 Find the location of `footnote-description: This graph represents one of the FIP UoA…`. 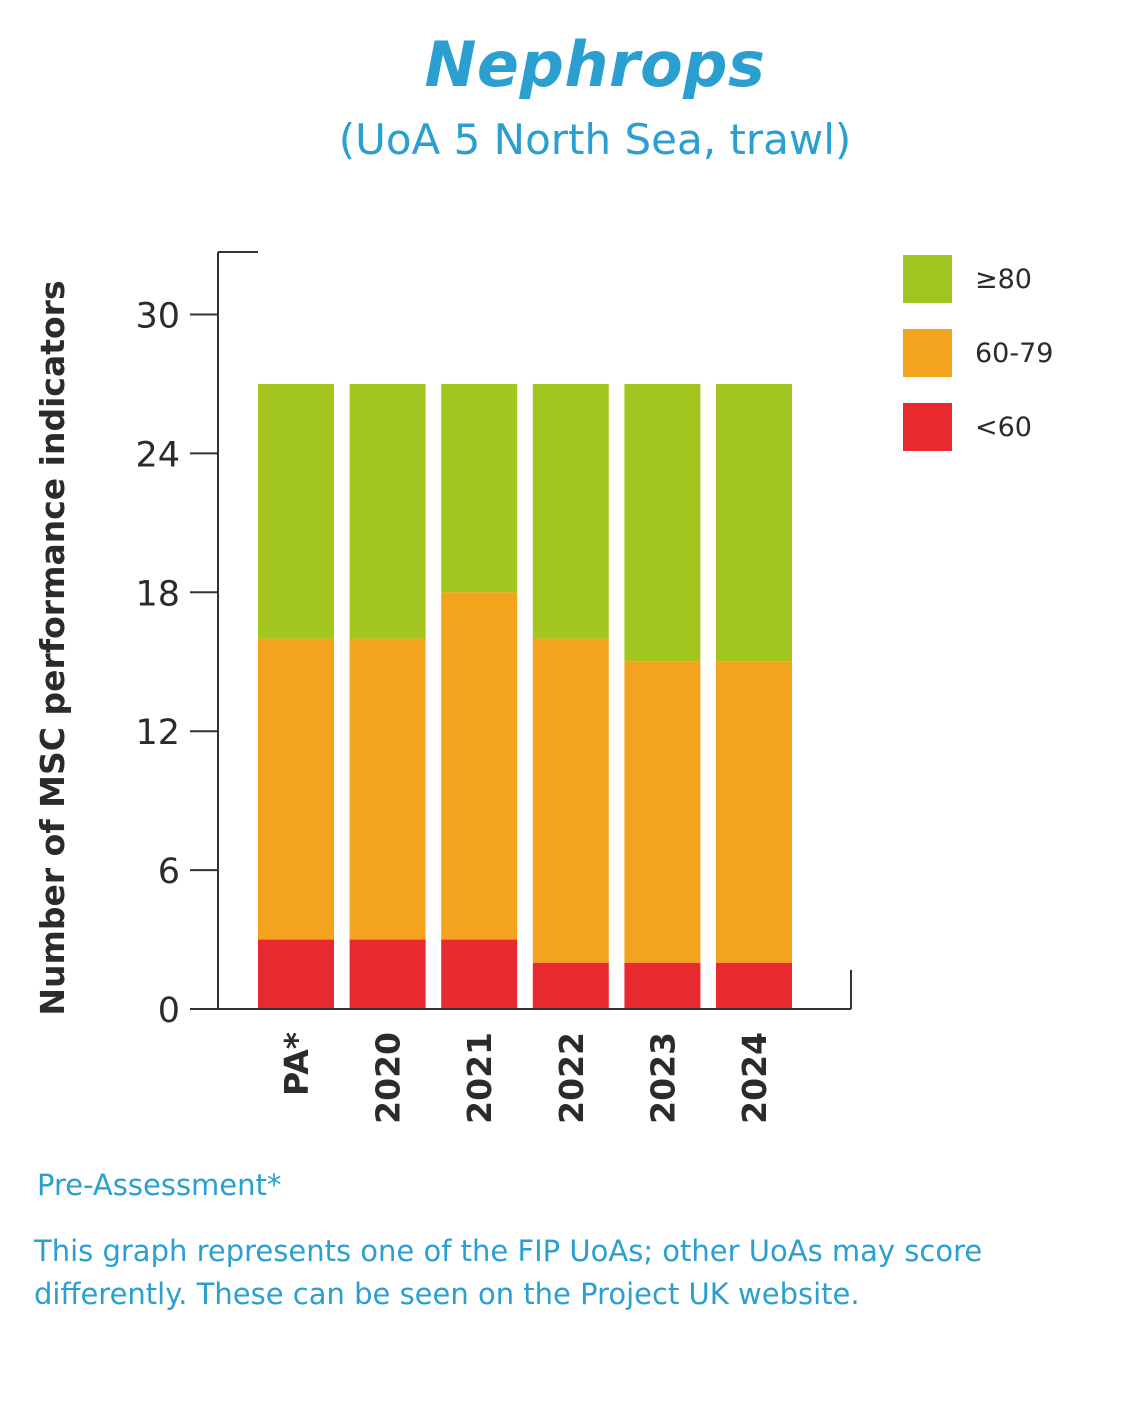

footnote-description: This graph represents one of the FIP UoA… is located at coordinates (508, 1272).